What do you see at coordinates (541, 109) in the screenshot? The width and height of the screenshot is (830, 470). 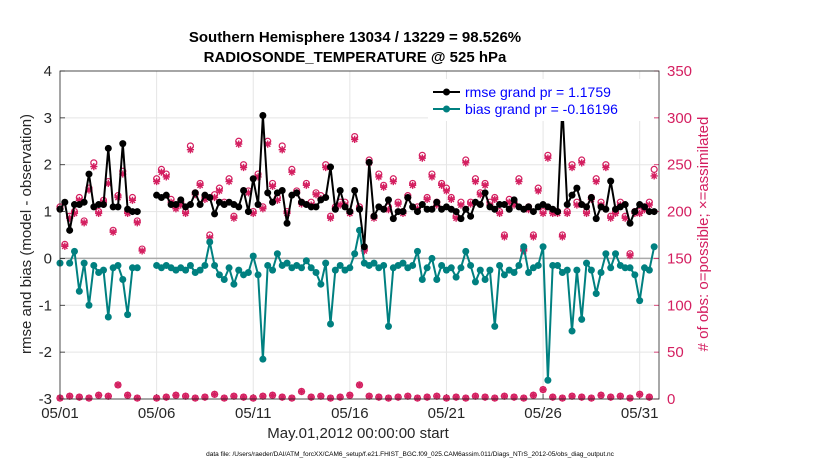 I see `legend-bias-text: bias grand pr = -0.16196` at bounding box center [541, 109].